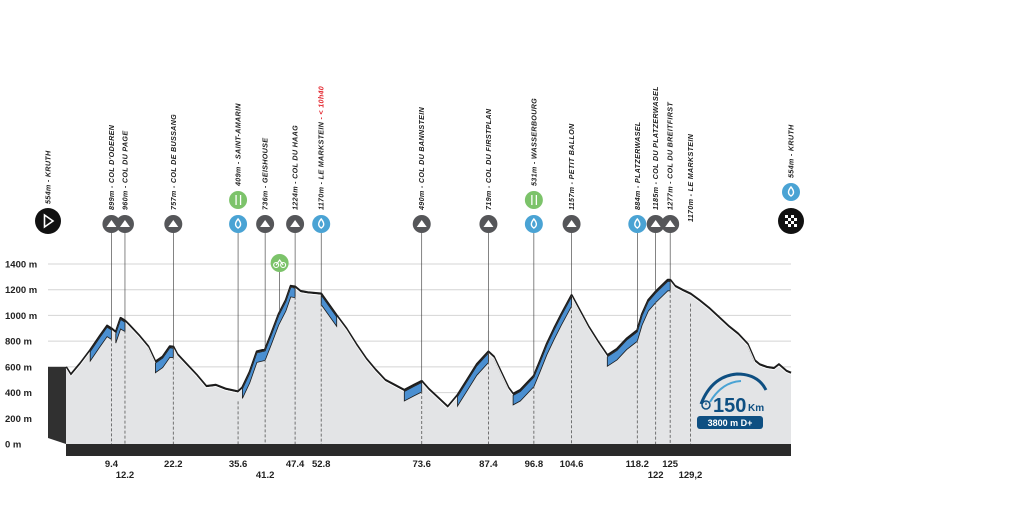  I want to click on km-tick-label: 122, so click(656, 475).